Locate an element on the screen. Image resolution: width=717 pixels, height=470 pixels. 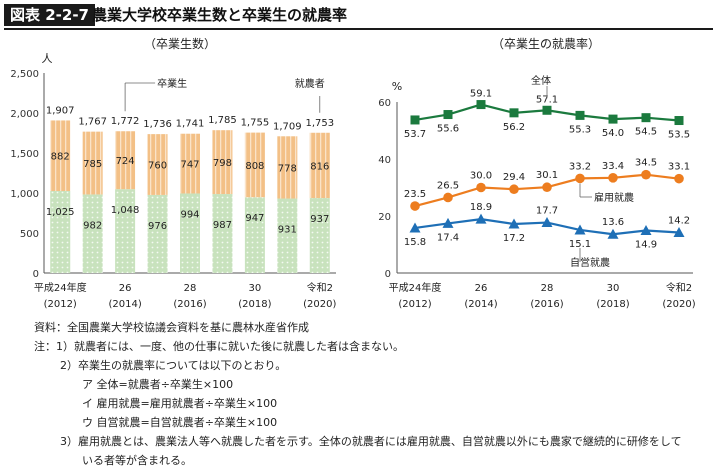
overall-series-label: 全体 is located at coordinates (541, 80).